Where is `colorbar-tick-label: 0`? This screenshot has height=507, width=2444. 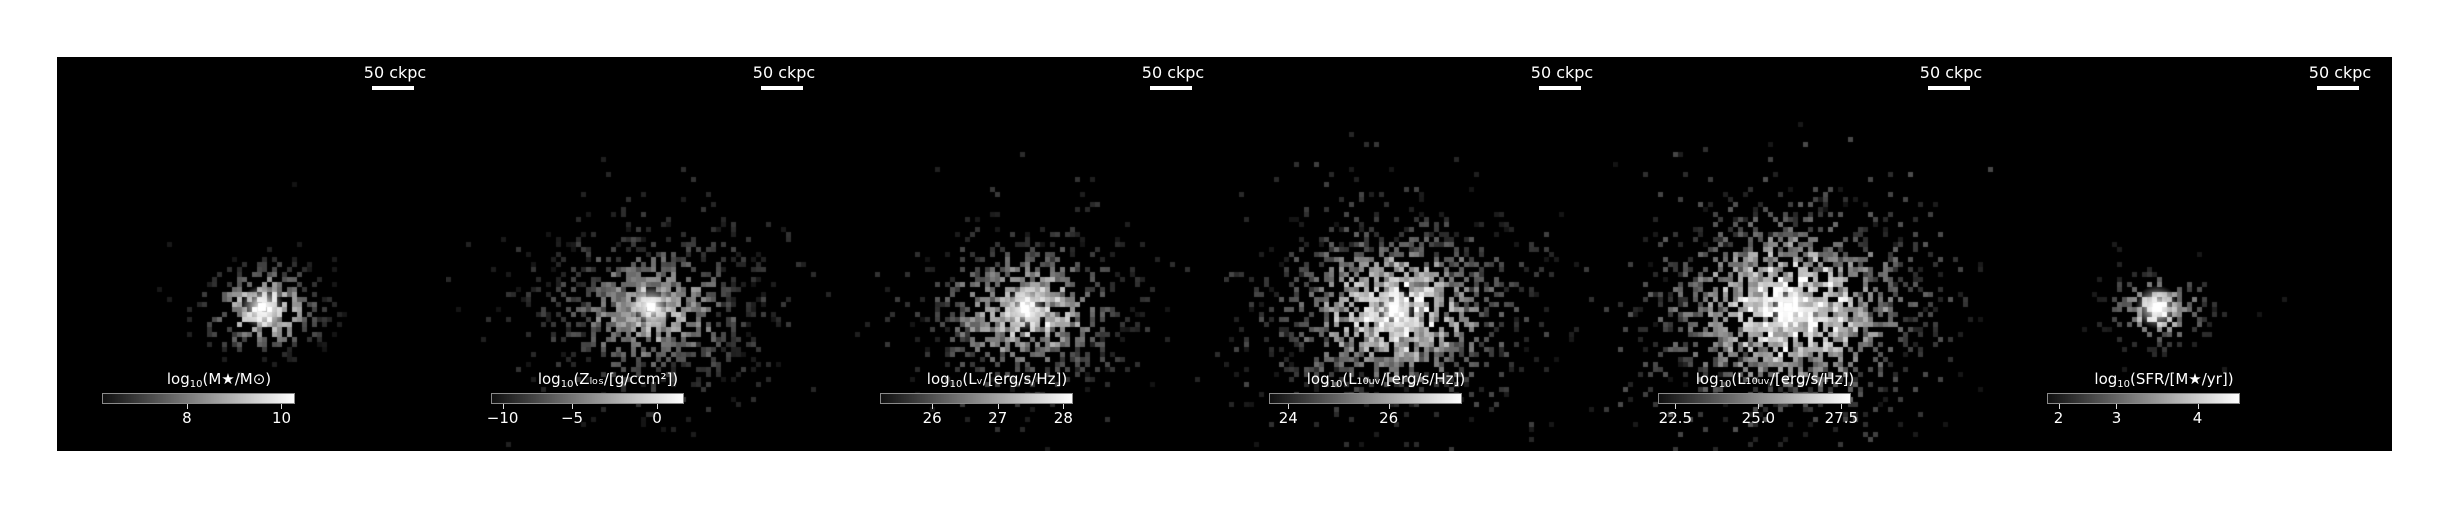 colorbar-tick-label: 0 is located at coordinates (657, 418).